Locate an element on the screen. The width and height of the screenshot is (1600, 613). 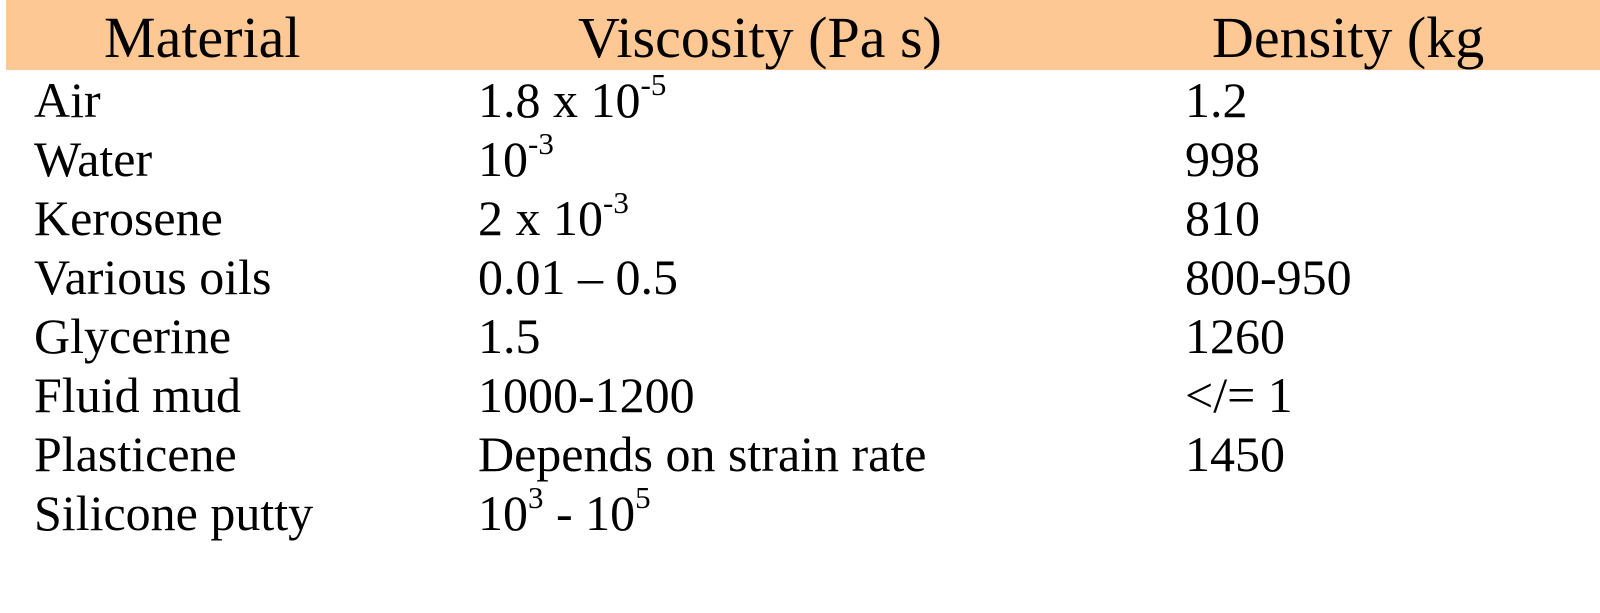
material-cell: Water is located at coordinates (93, 159).